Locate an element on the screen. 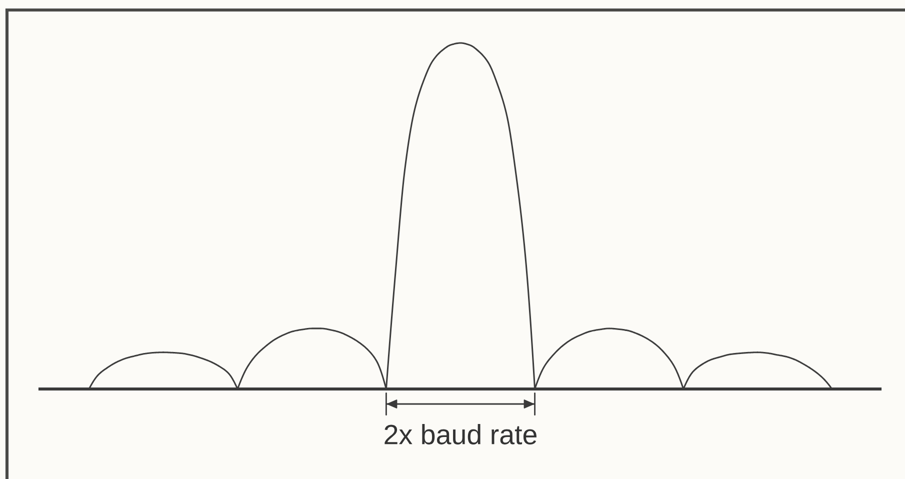 The image size is (905, 479). text: 2x baud rate is located at coordinates (460, 434).